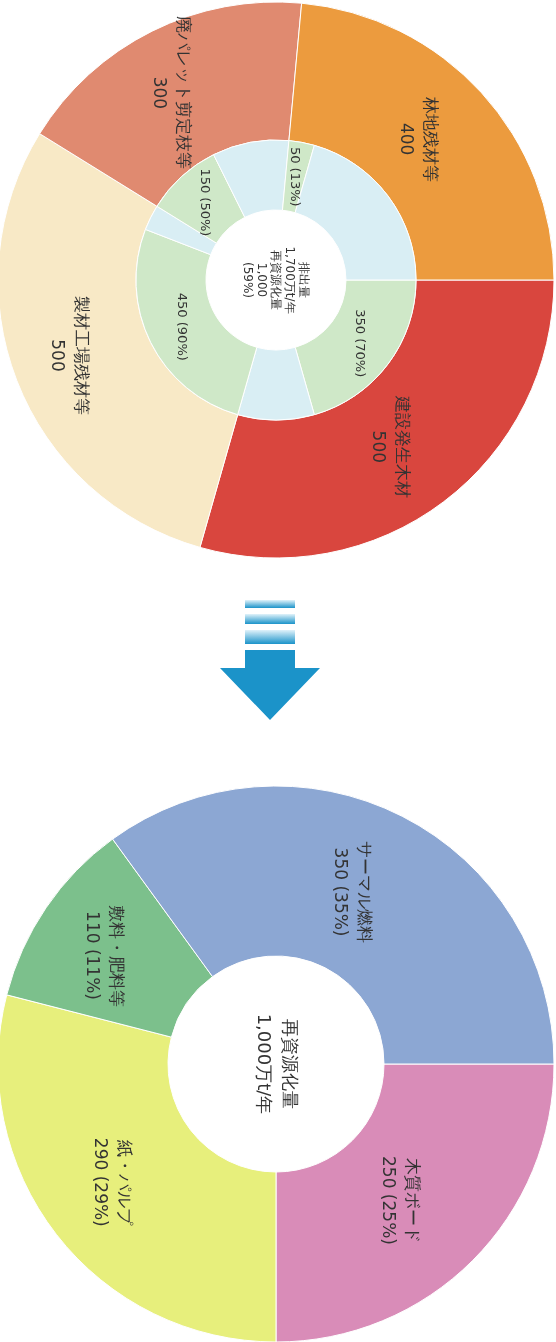  Describe the element at coordinates (402, 446) in the screenshot. I see `slice-label: 建設発生木材` at that location.